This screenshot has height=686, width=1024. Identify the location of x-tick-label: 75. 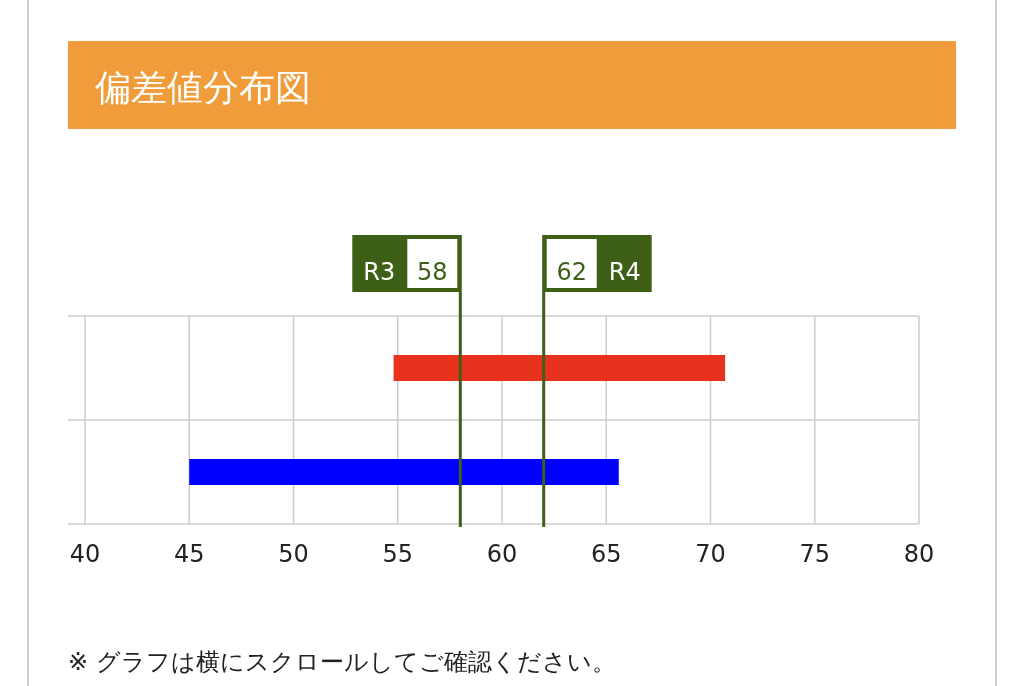
(815, 554).